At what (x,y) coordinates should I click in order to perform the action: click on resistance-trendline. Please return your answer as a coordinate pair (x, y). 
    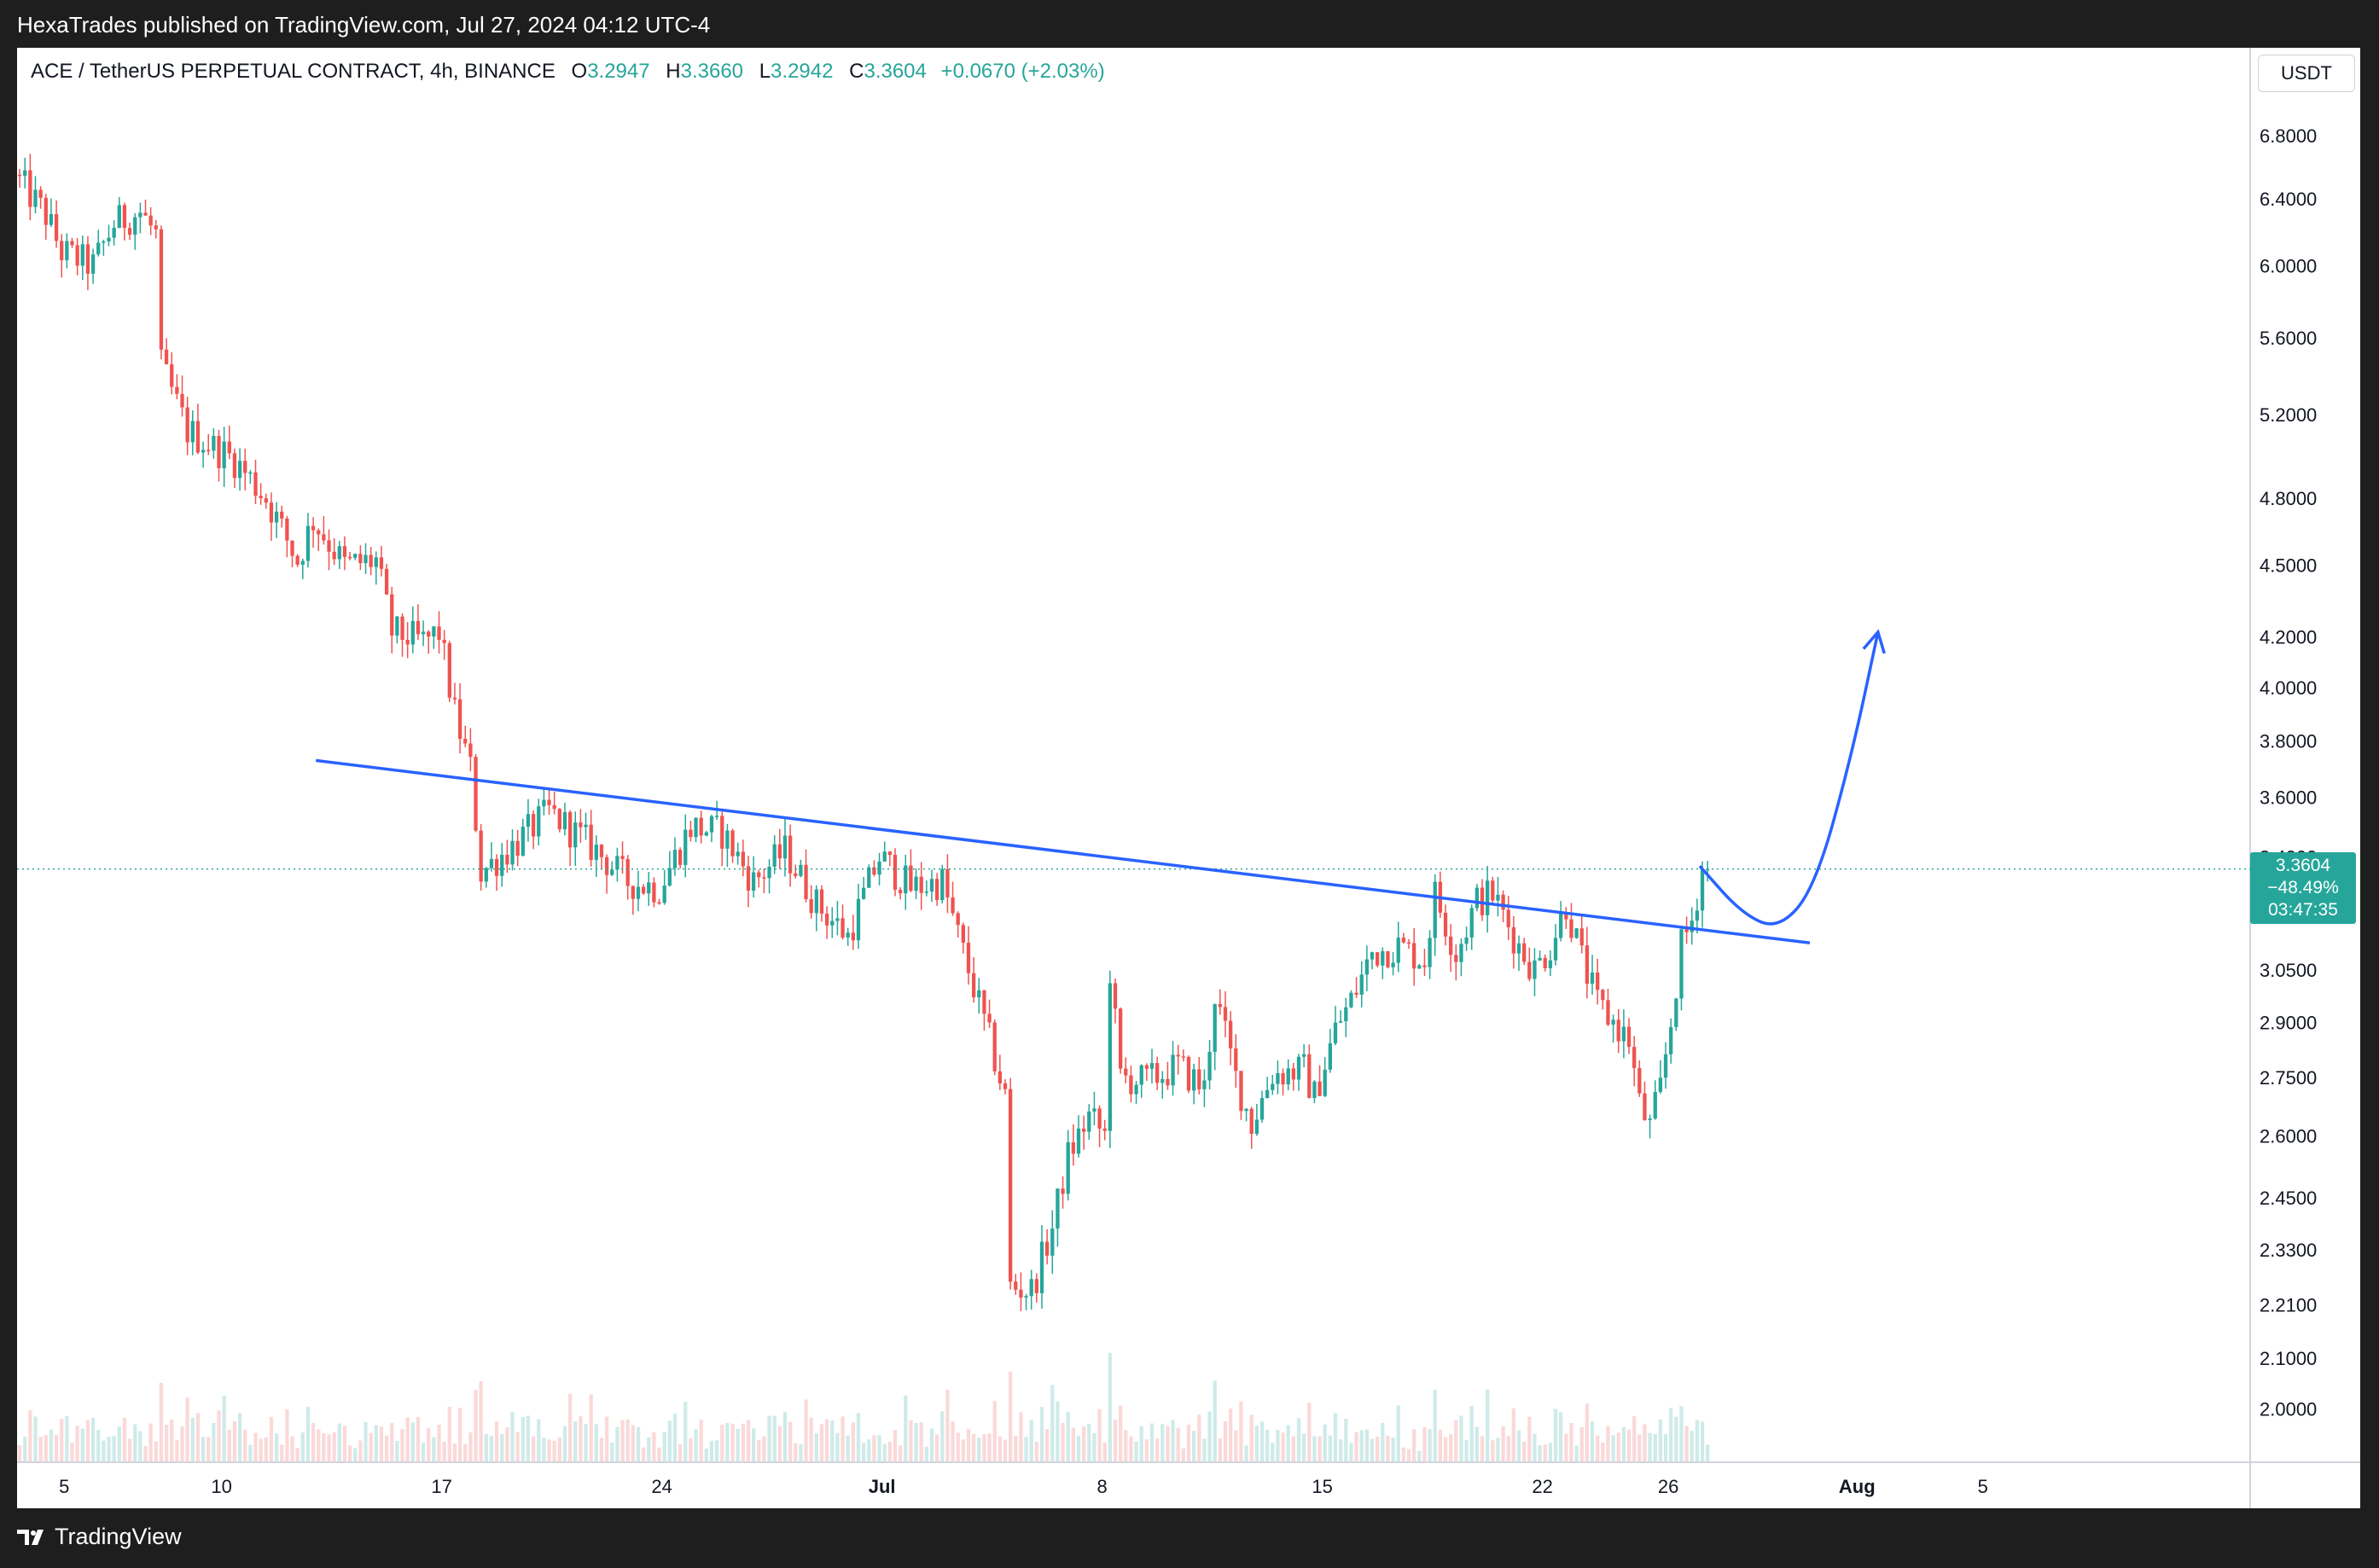
    Looking at the image, I should click on (1063, 851).